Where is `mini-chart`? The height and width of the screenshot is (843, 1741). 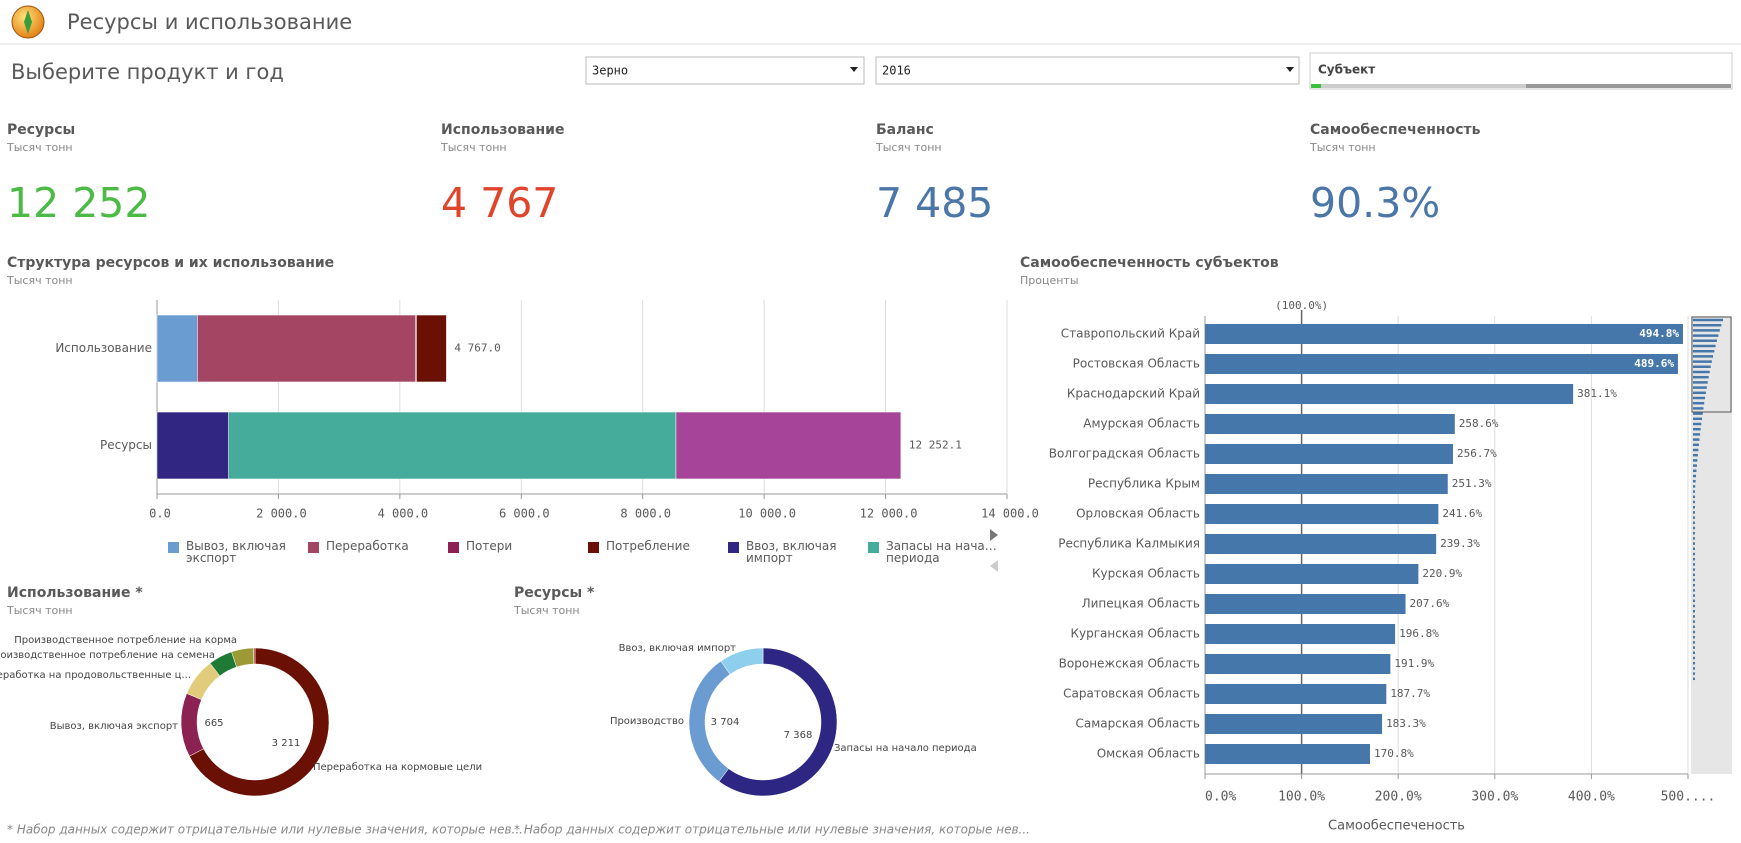 mini-chart is located at coordinates (1708, 499).